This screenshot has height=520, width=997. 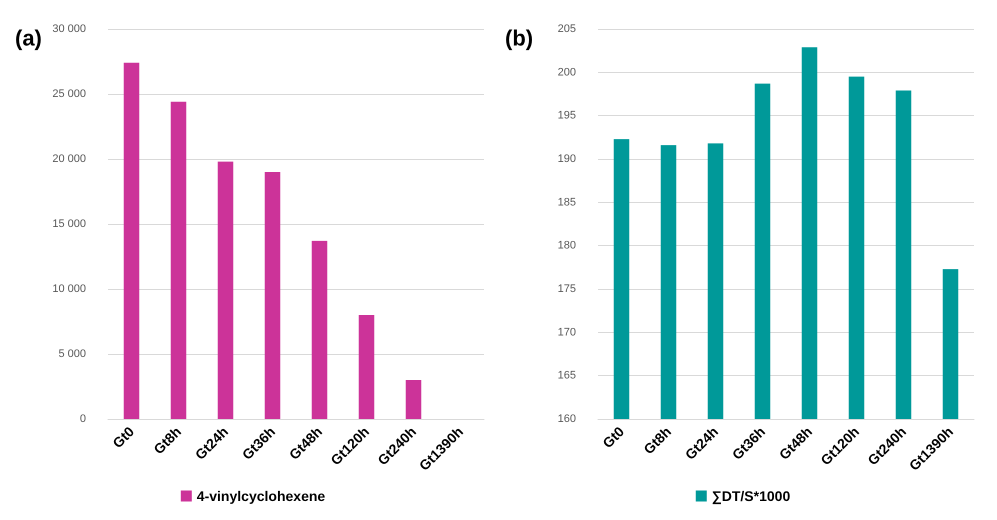 I want to click on chart-title: (a), so click(x=28, y=38).